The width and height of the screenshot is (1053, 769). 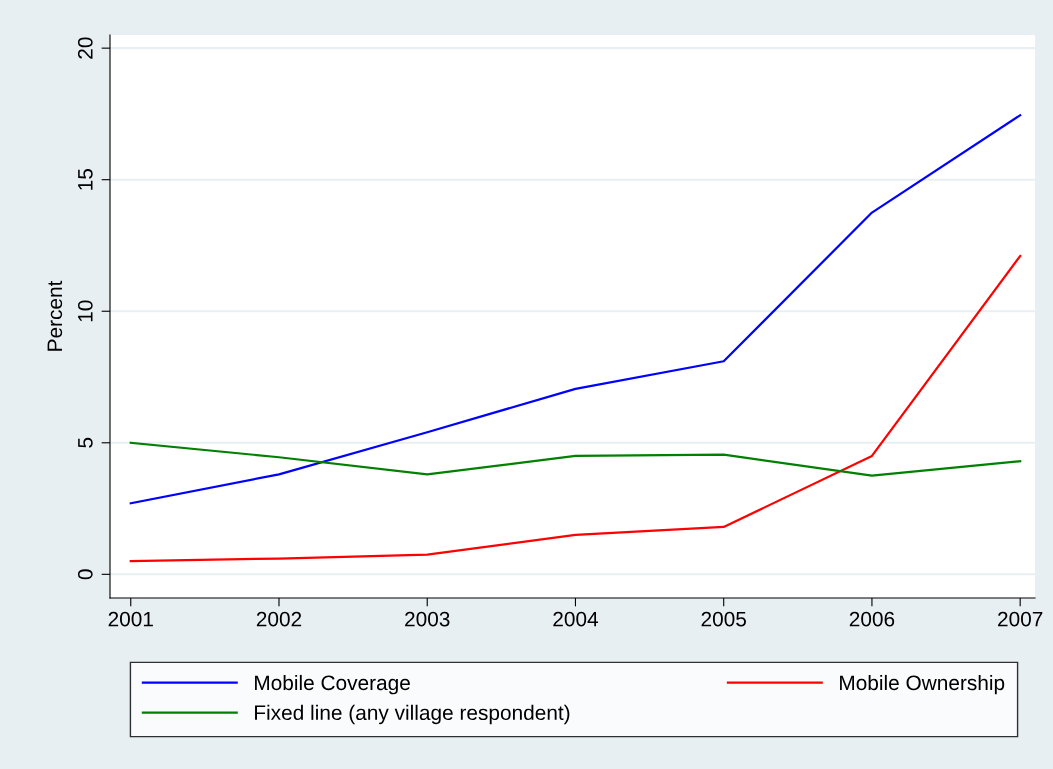 What do you see at coordinates (130, 619) in the screenshot?
I see `x-tick-label: 2001` at bounding box center [130, 619].